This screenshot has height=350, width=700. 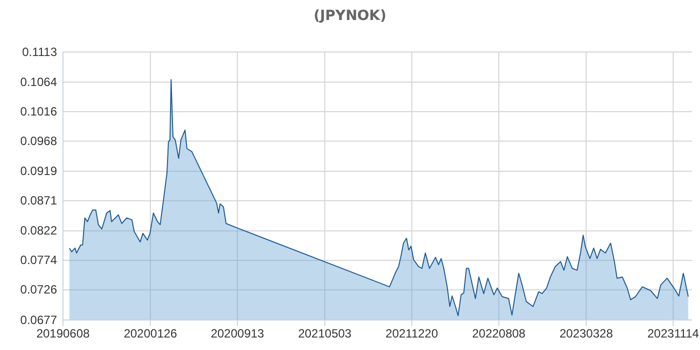 What do you see at coordinates (39, 201) in the screenshot?
I see `y-tick-label: 0.0871` at bounding box center [39, 201].